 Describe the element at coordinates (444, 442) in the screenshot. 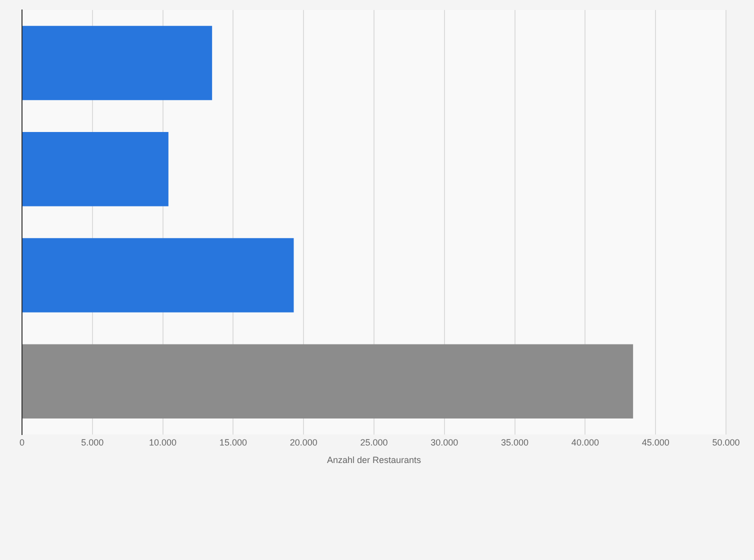

I see `x-tick-label: 30.000` at that location.